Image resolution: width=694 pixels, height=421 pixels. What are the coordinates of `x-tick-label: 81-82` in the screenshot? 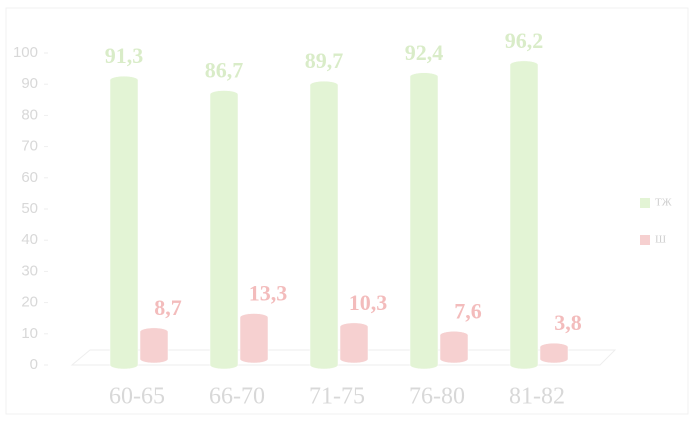 It's located at (537, 397).